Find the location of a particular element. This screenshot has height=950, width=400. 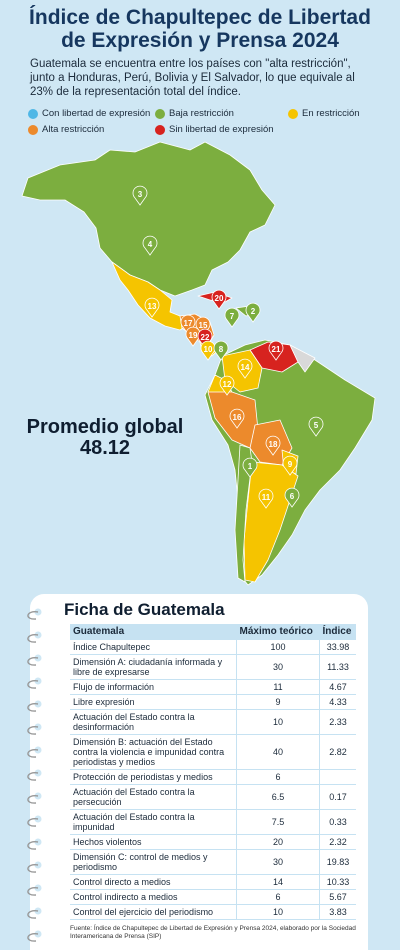

global-average: Promedio global 48.12 is located at coordinates (105, 438).